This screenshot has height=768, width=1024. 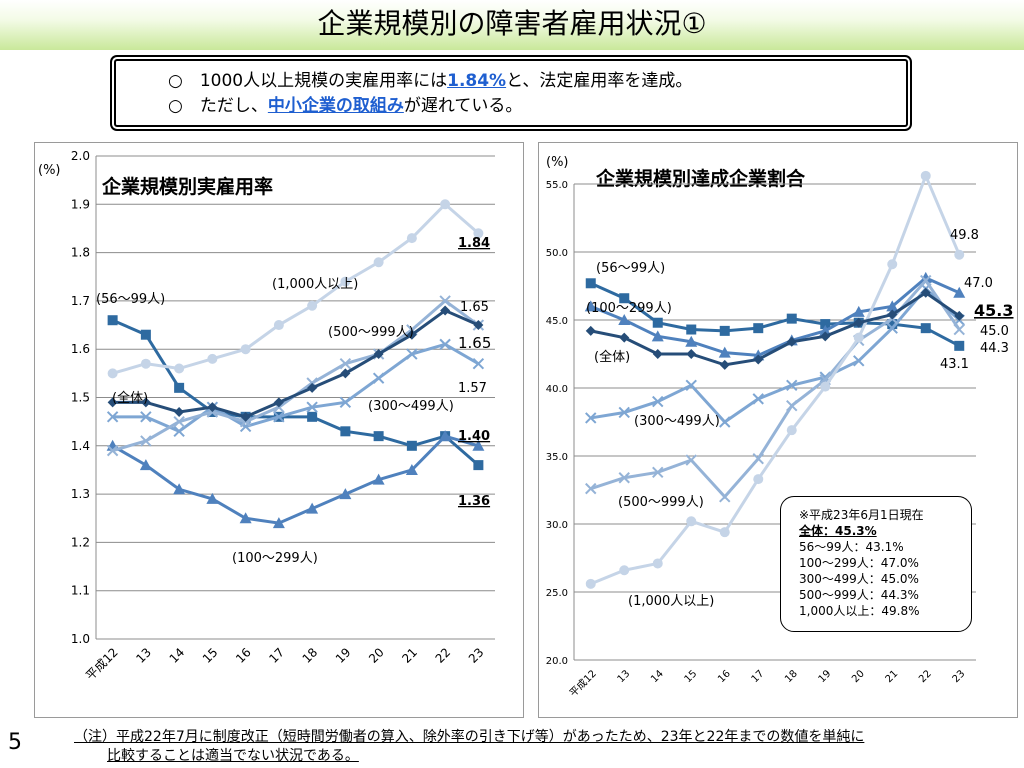 What do you see at coordinates (859, 563) in the screenshot?
I see `note-item: 100～299人：47.0%` at bounding box center [859, 563].